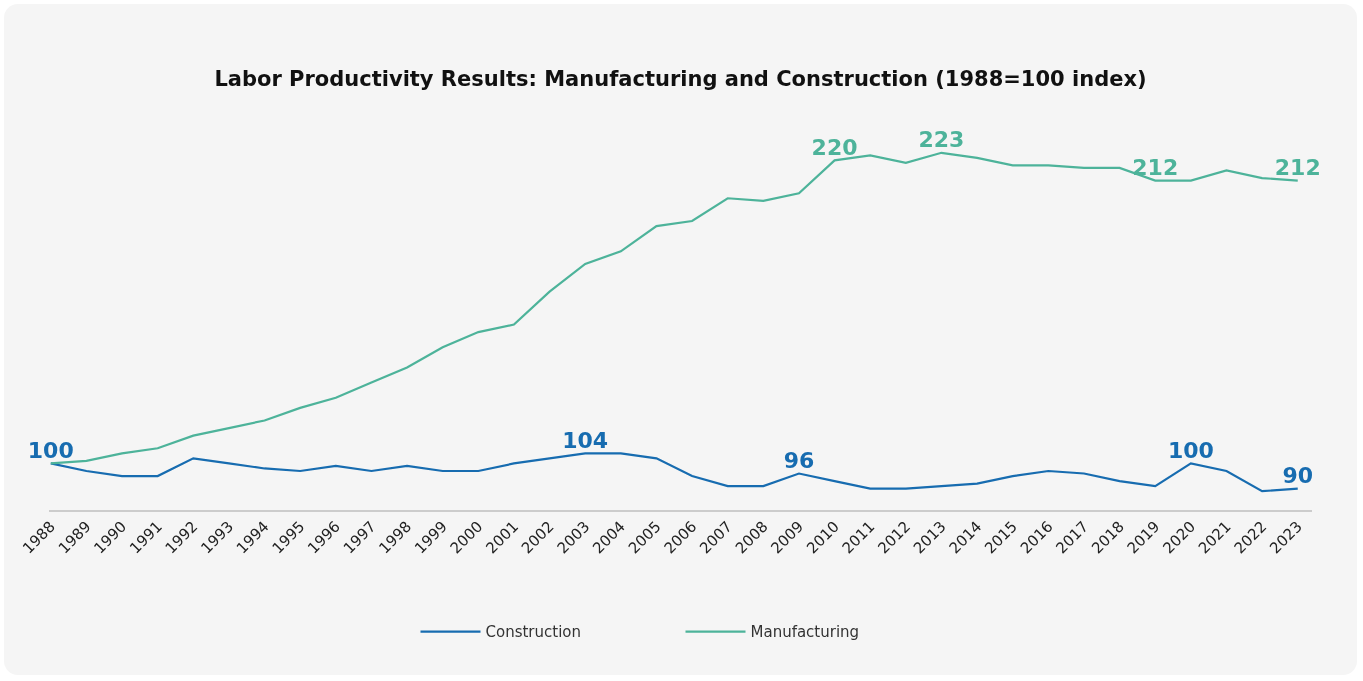  Describe the element at coordinates (533, 632) in the screenshot. I see `legend-label: Construction` at that location.